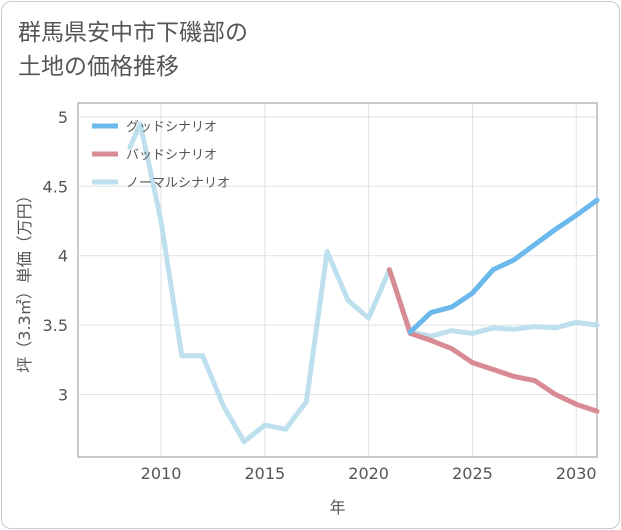  I want to click on y-axis-label: 坪（3.3㎡）単価（万円）, so click(24, 279).